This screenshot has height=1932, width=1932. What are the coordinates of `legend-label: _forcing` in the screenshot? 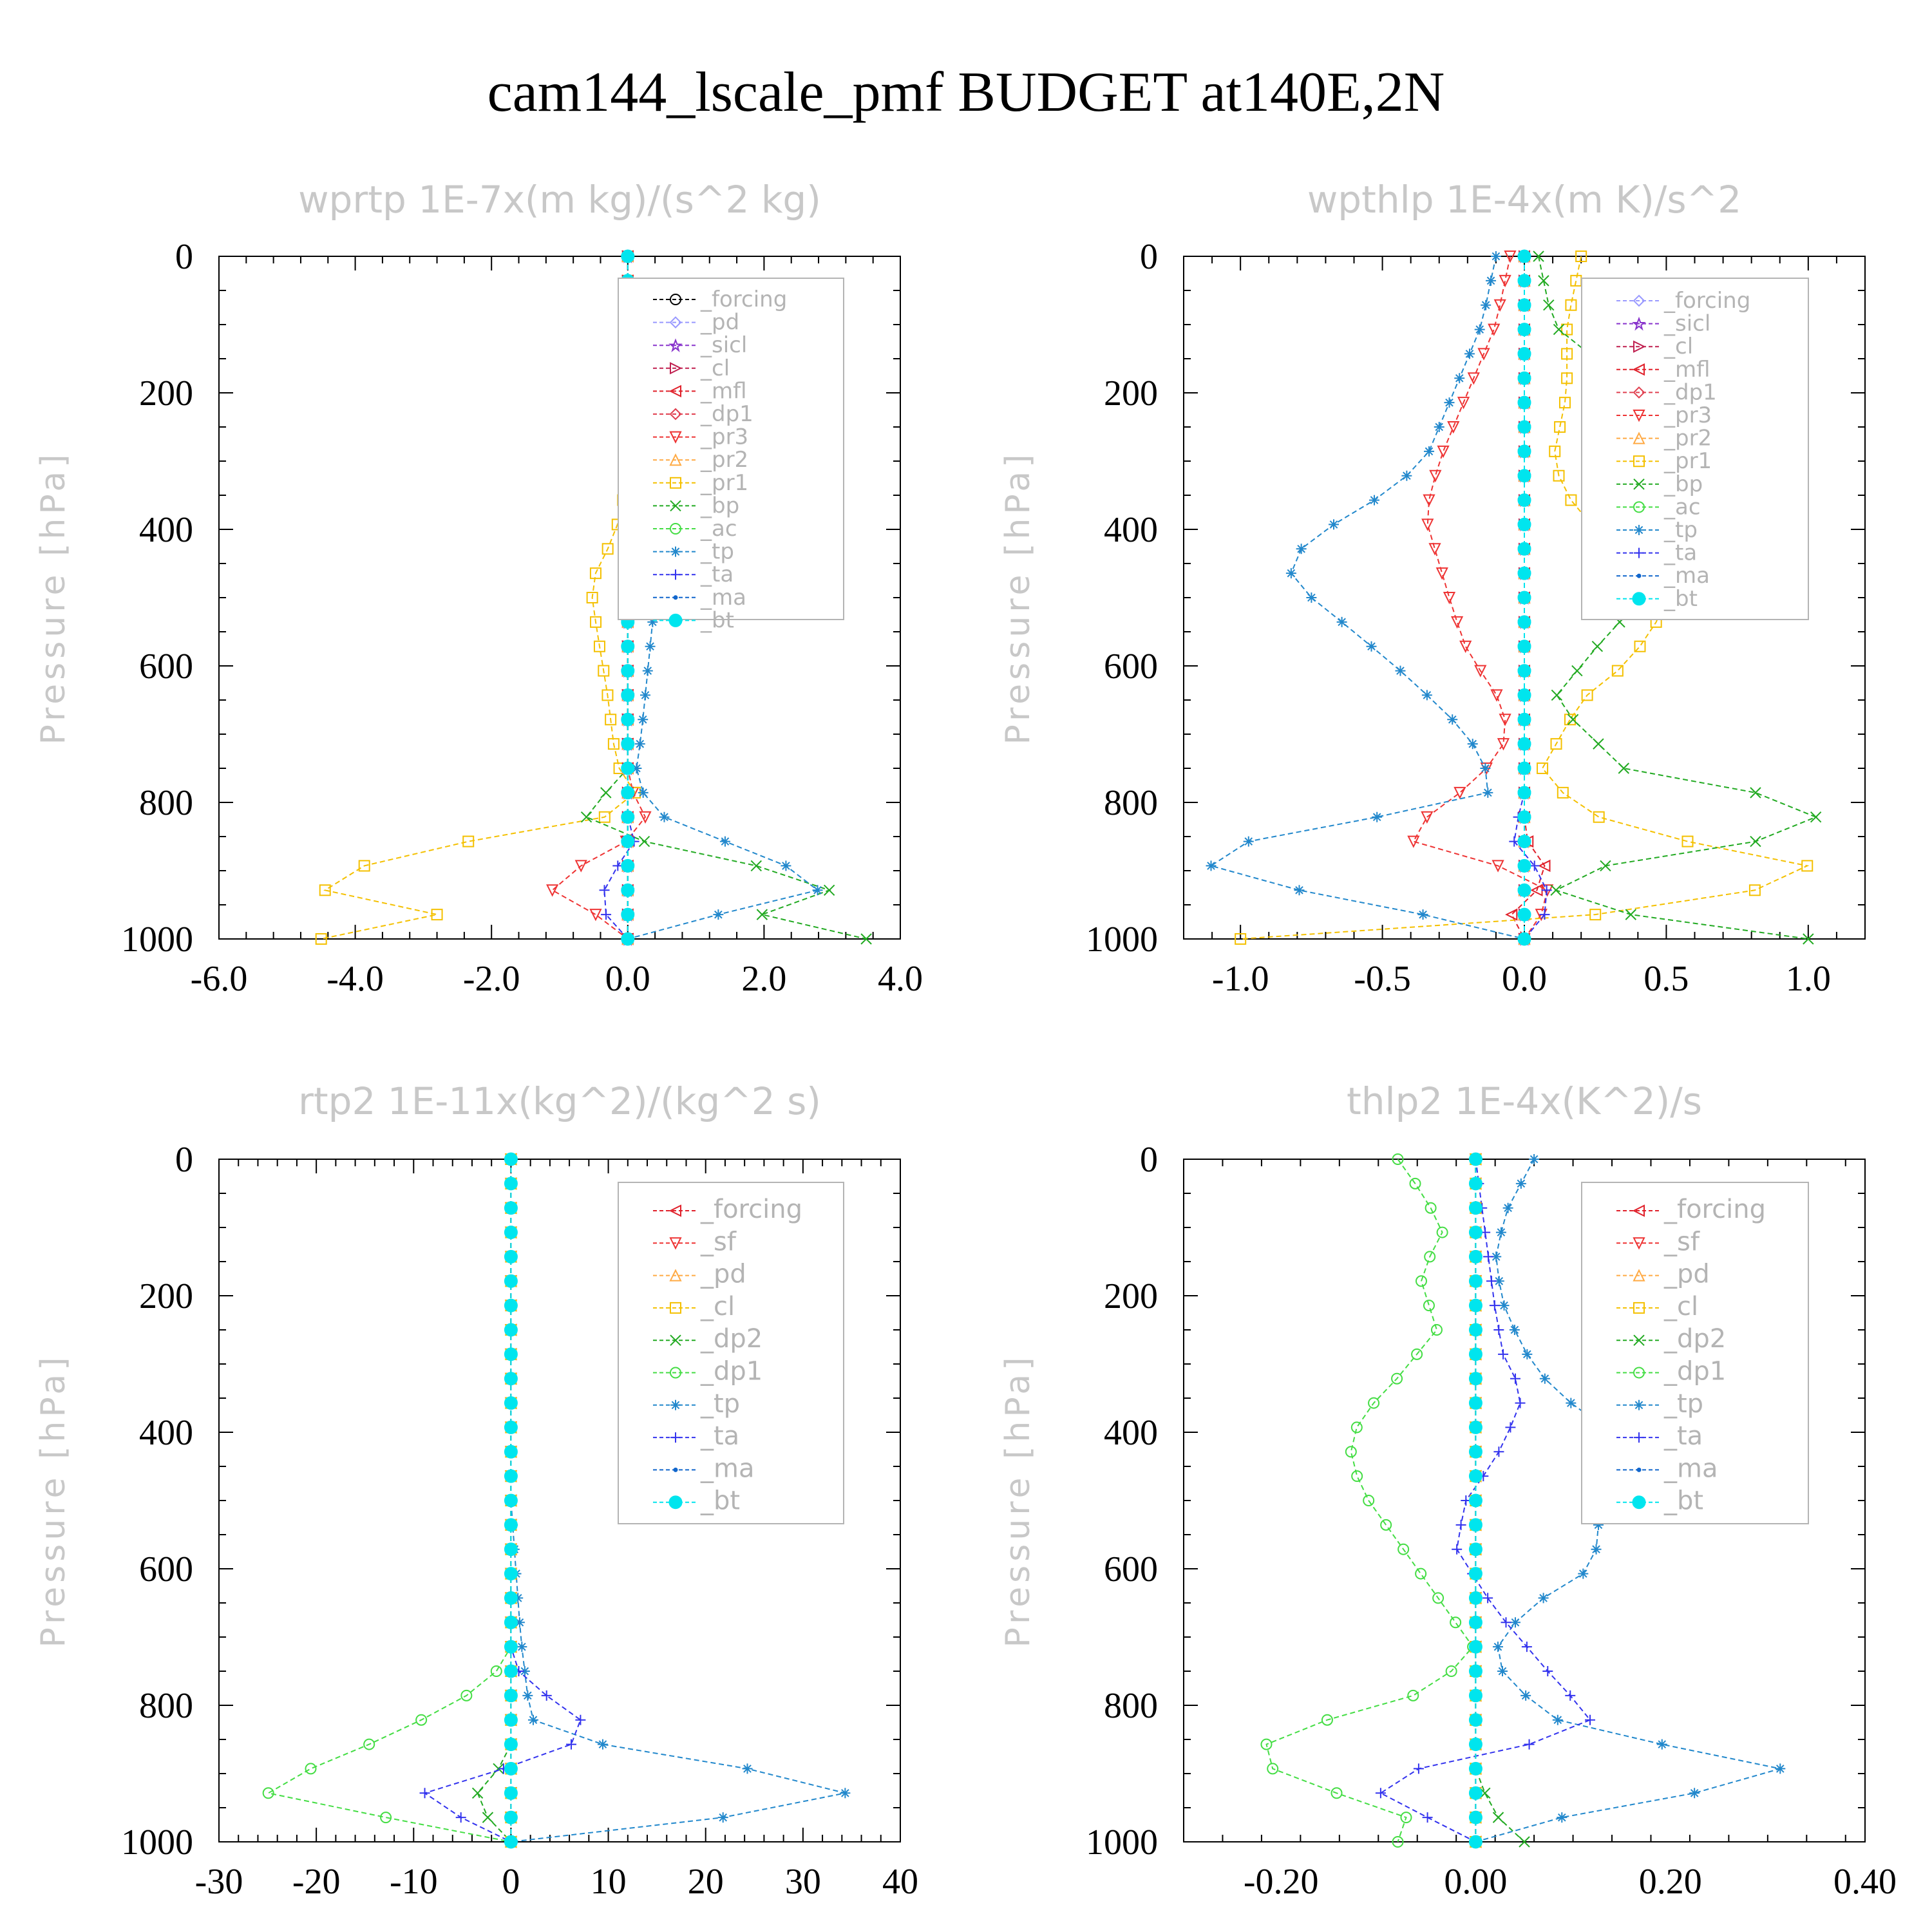 It's located at (751, 1209).